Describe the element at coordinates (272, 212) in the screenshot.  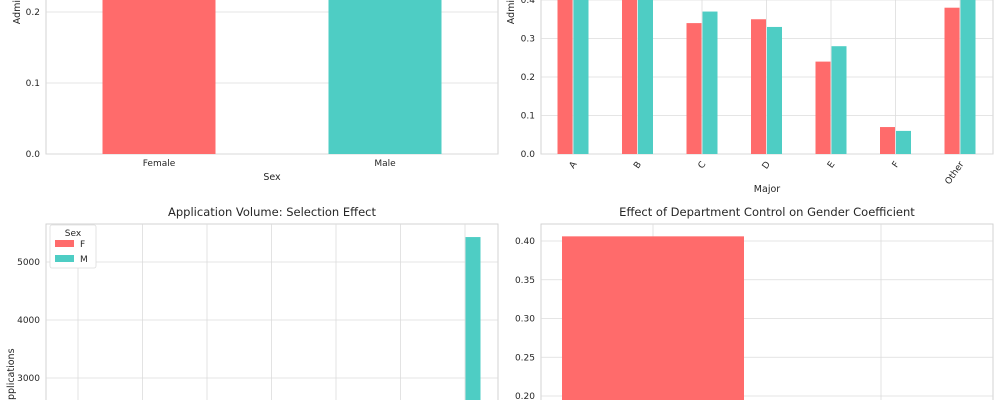
I see `chart-title: Application Volume: Selection Effect` at that location.